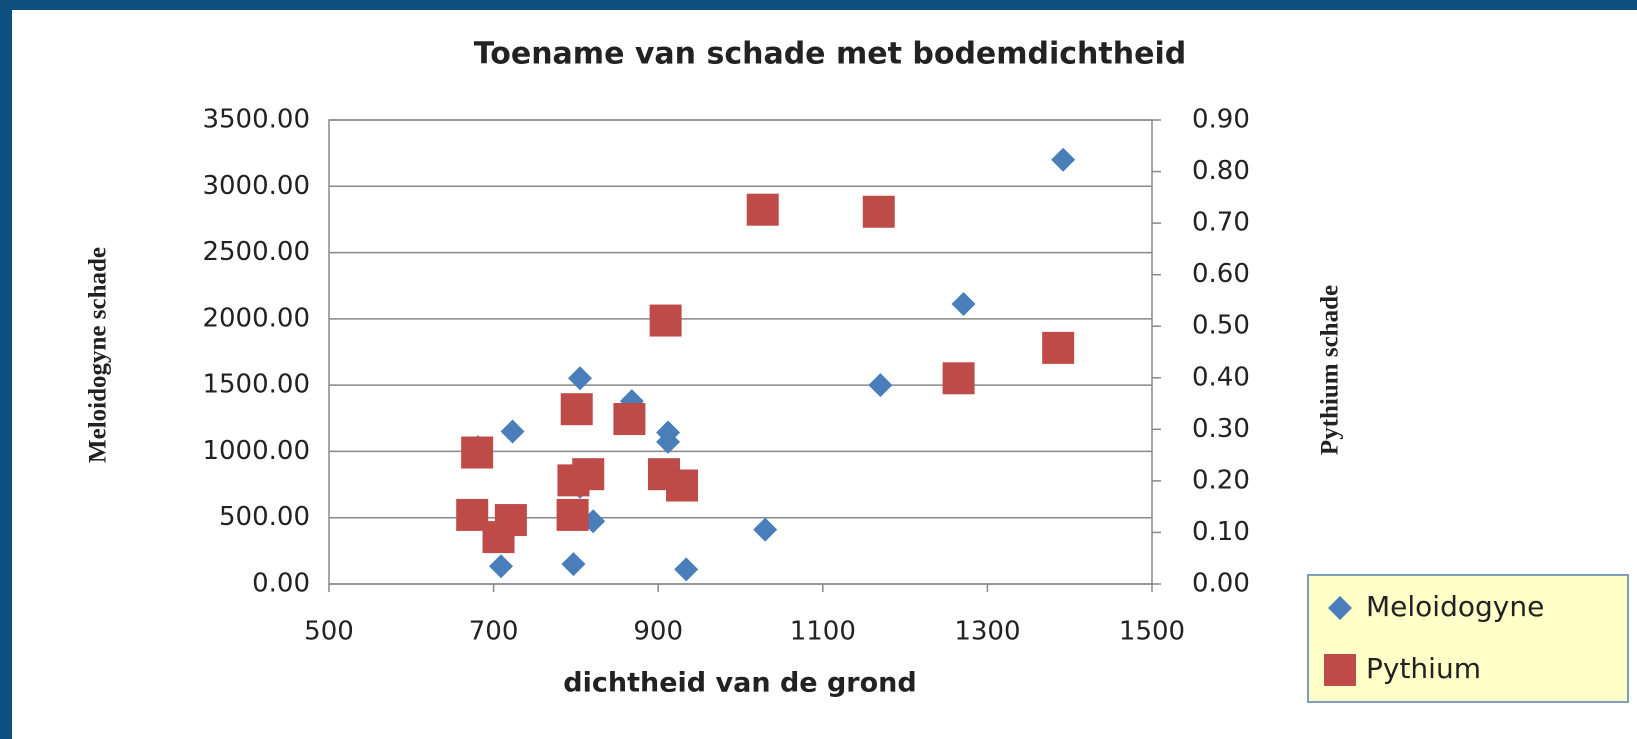 The height and width of the screenshot is (739, 1637). Describe the element at coordinates (281, 584) in the screenshot. I see `y-tick-label: 0.00` at that location.